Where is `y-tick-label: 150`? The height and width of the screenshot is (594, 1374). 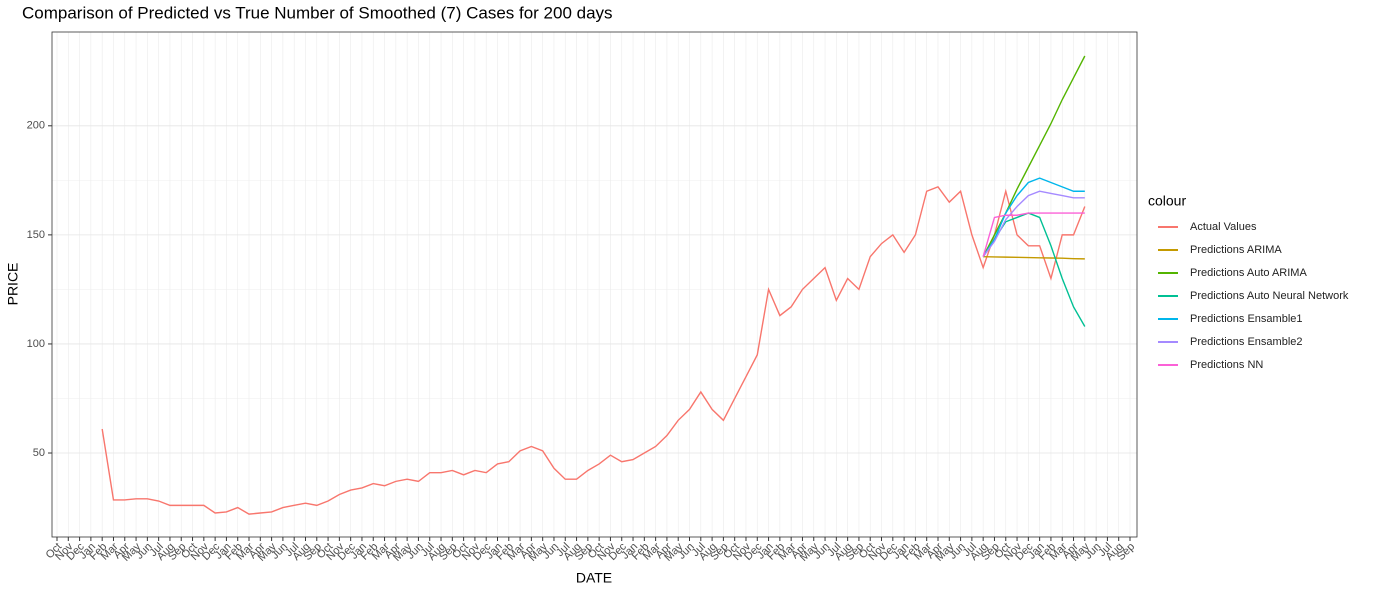 y-tick-label: 150 is located at coordinates (36, 235).